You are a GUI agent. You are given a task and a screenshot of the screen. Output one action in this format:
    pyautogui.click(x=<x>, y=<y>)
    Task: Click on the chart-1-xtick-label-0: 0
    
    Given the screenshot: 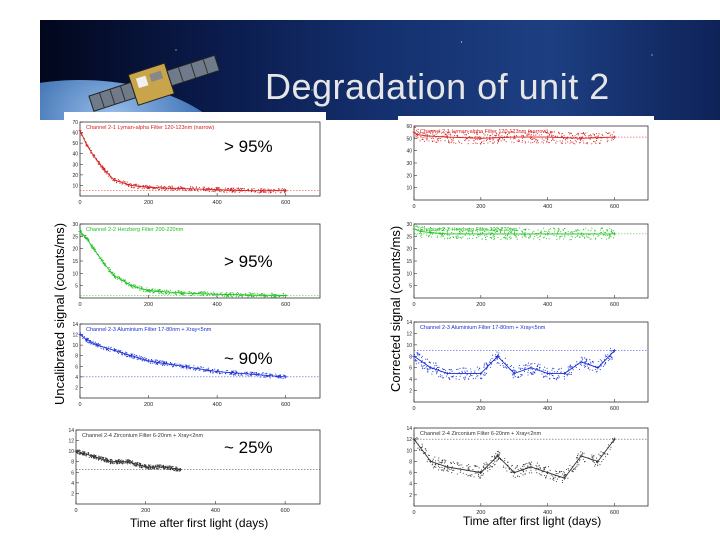 What is the action you would take?
    pyautogui.click(x=413, y=207)
    